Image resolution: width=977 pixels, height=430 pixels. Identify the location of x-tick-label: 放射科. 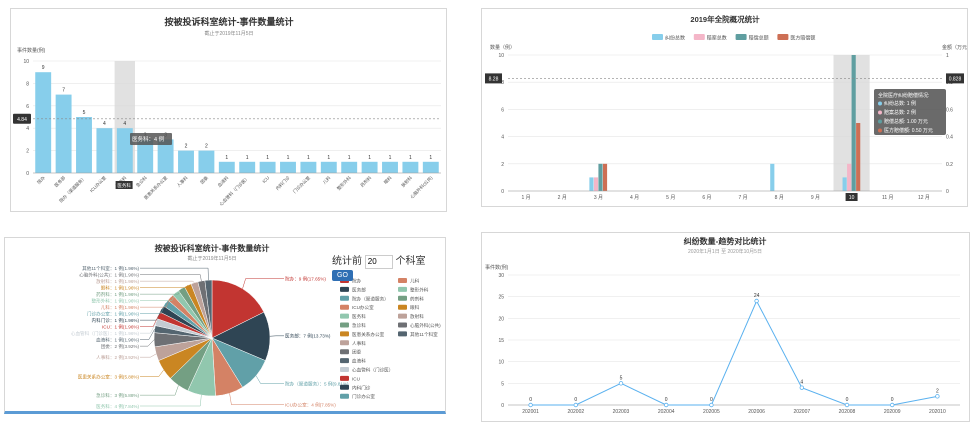
(407, 181).